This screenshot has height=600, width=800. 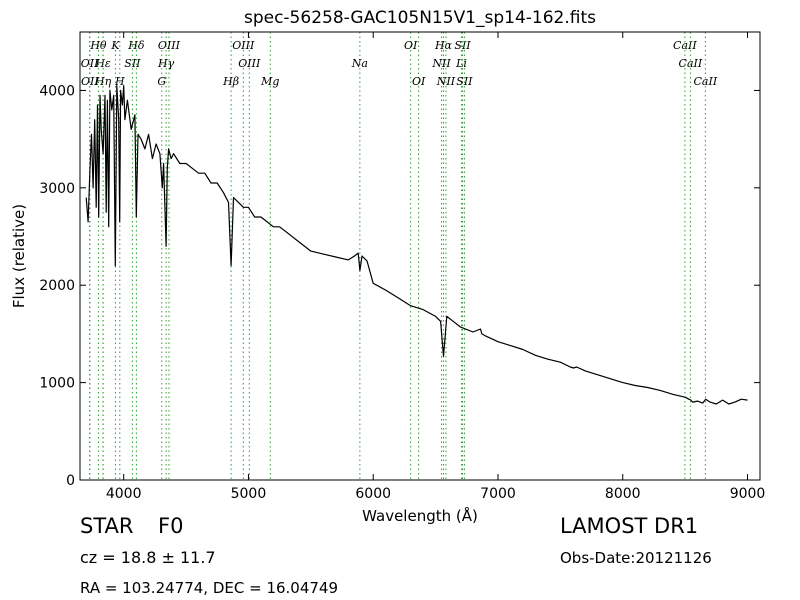 What do you see at coordinates (623, 494) in the screenshot?
I see `x-tick-label: 8000` at bounding box center [623, 494].